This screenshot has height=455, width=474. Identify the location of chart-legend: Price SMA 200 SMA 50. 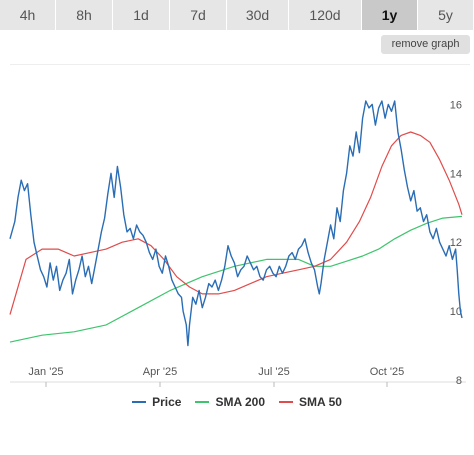
(237, 402).